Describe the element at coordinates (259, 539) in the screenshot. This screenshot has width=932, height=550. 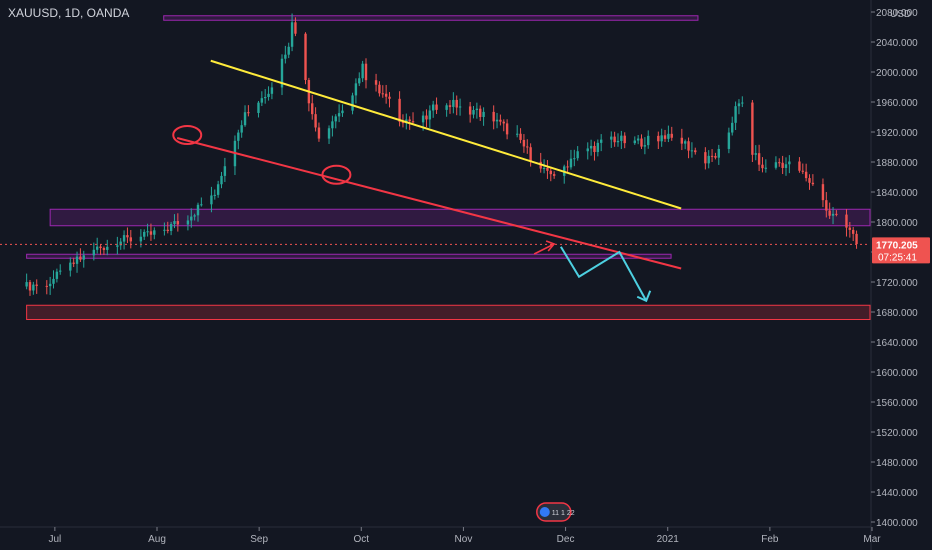
I see `time-tick-label: Sep` at that location.